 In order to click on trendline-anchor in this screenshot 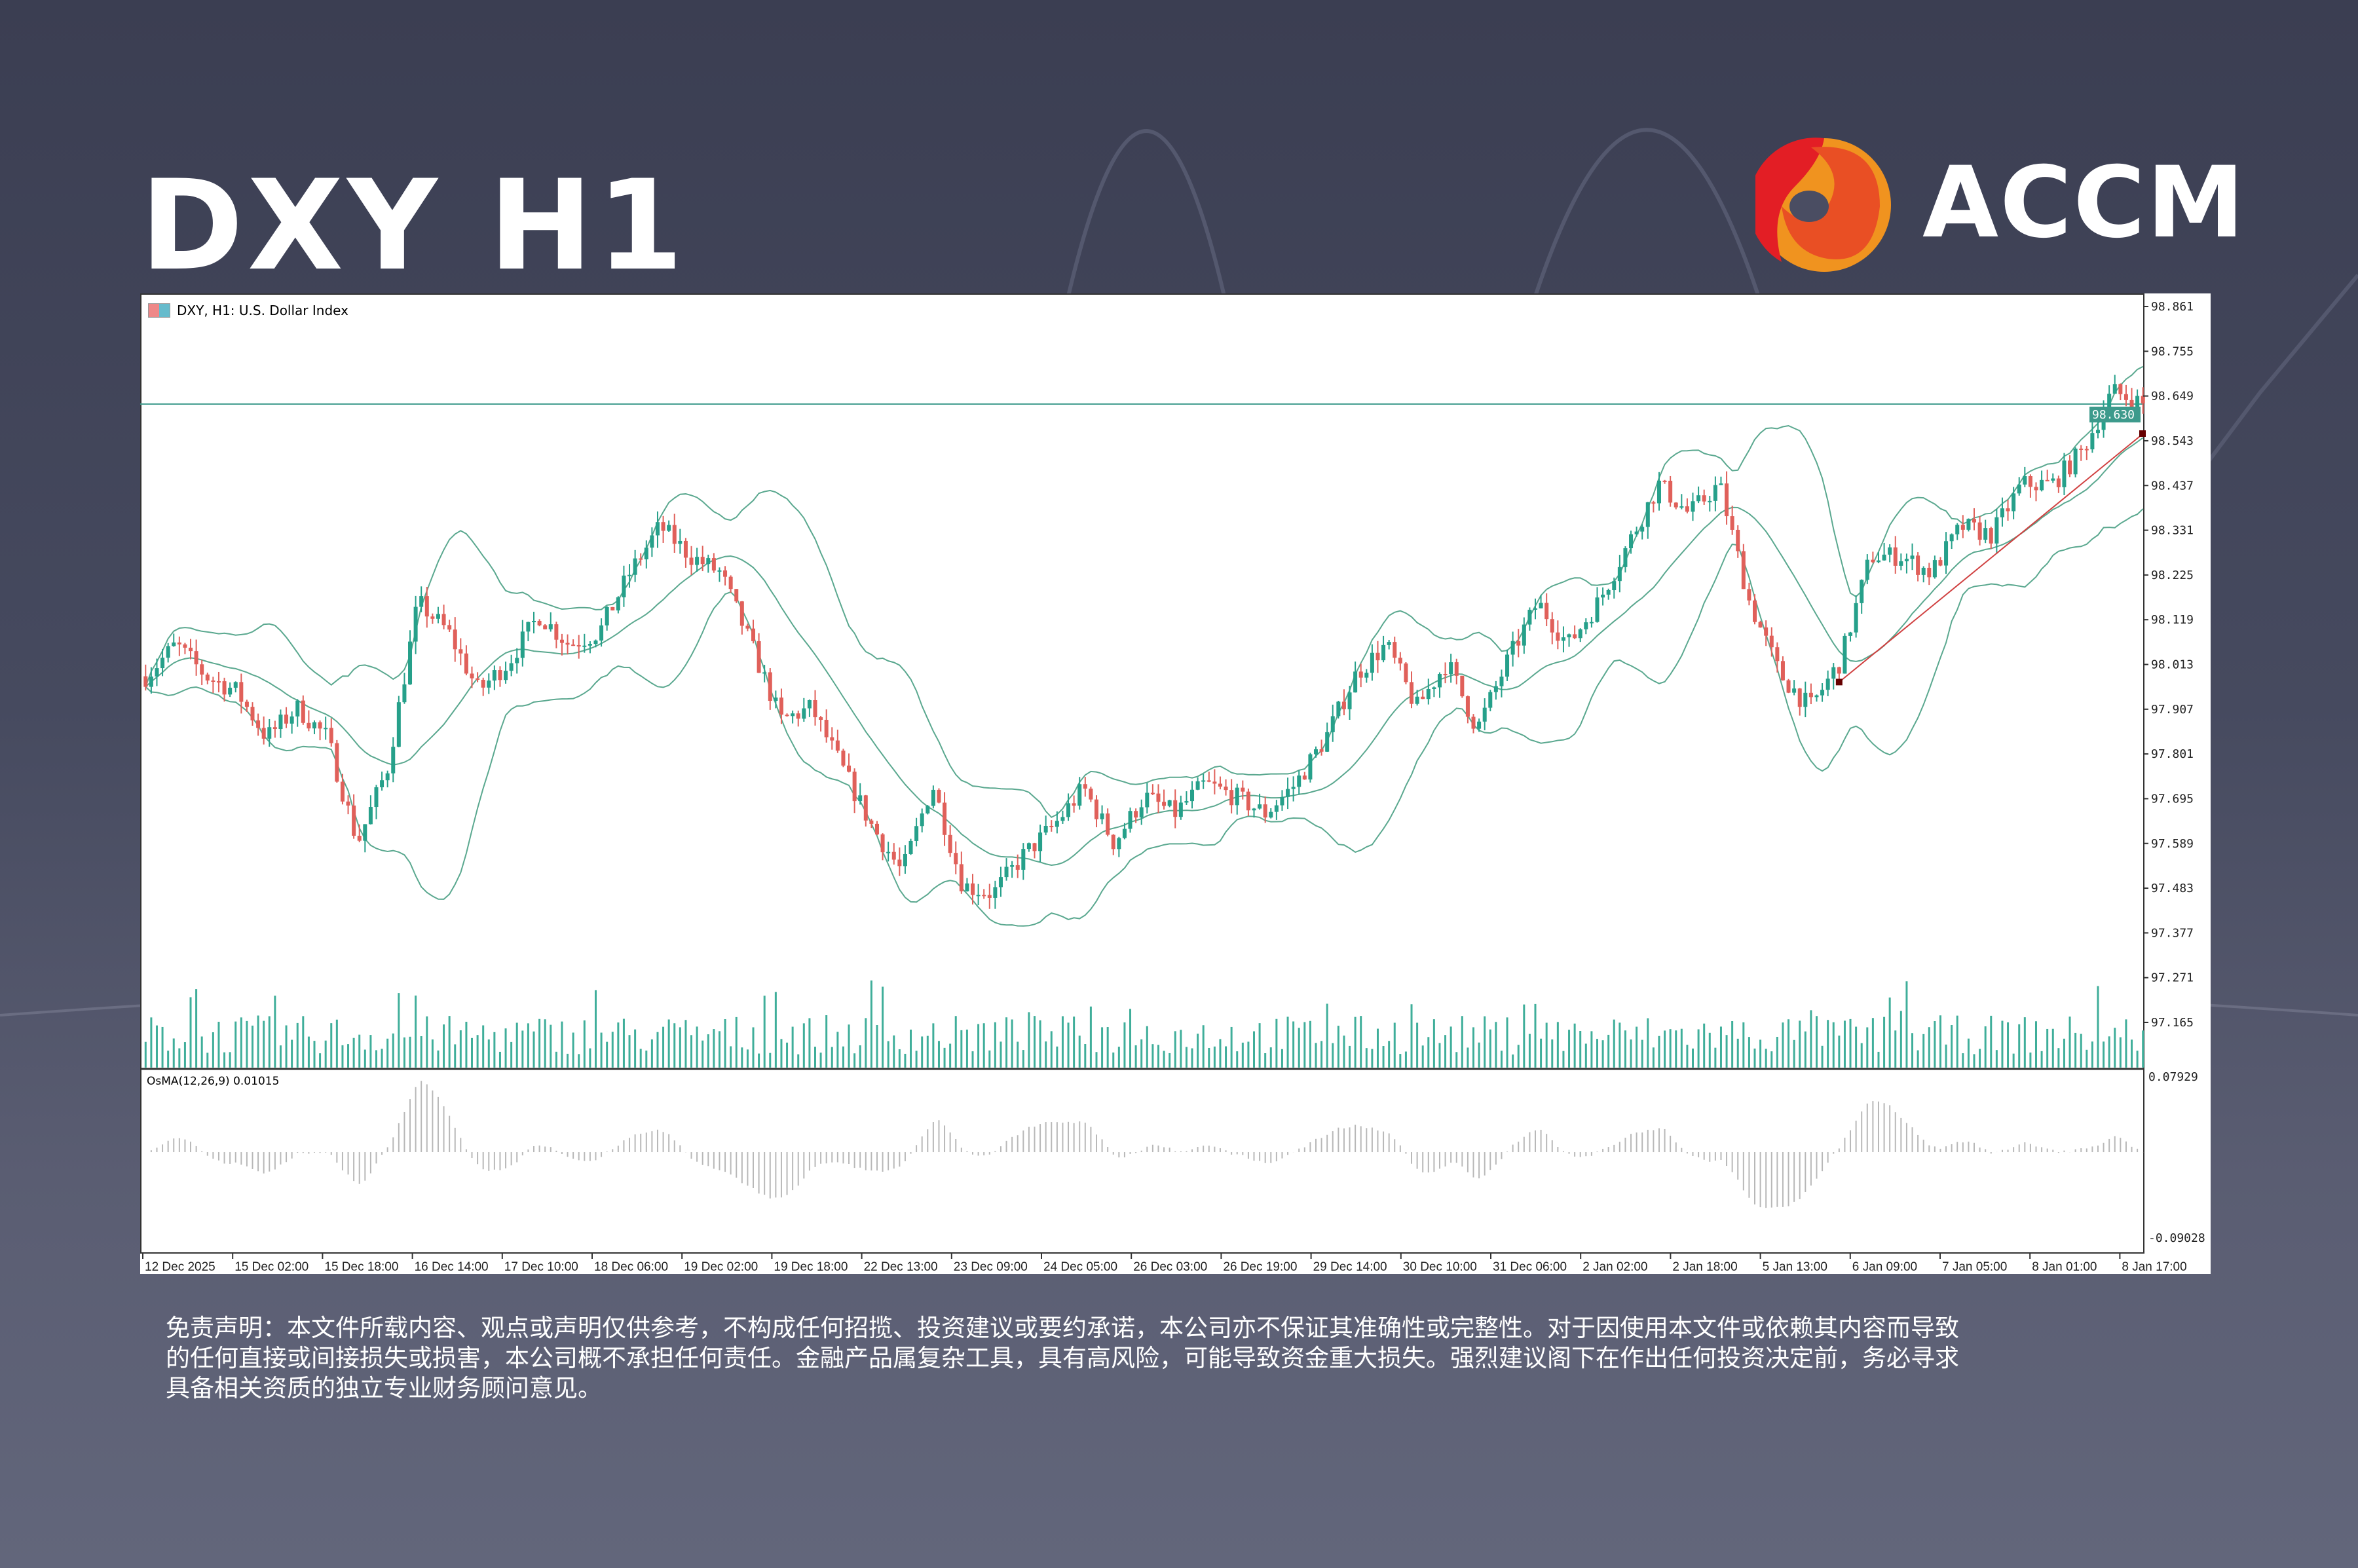, I will do `click(2142, 433)`.